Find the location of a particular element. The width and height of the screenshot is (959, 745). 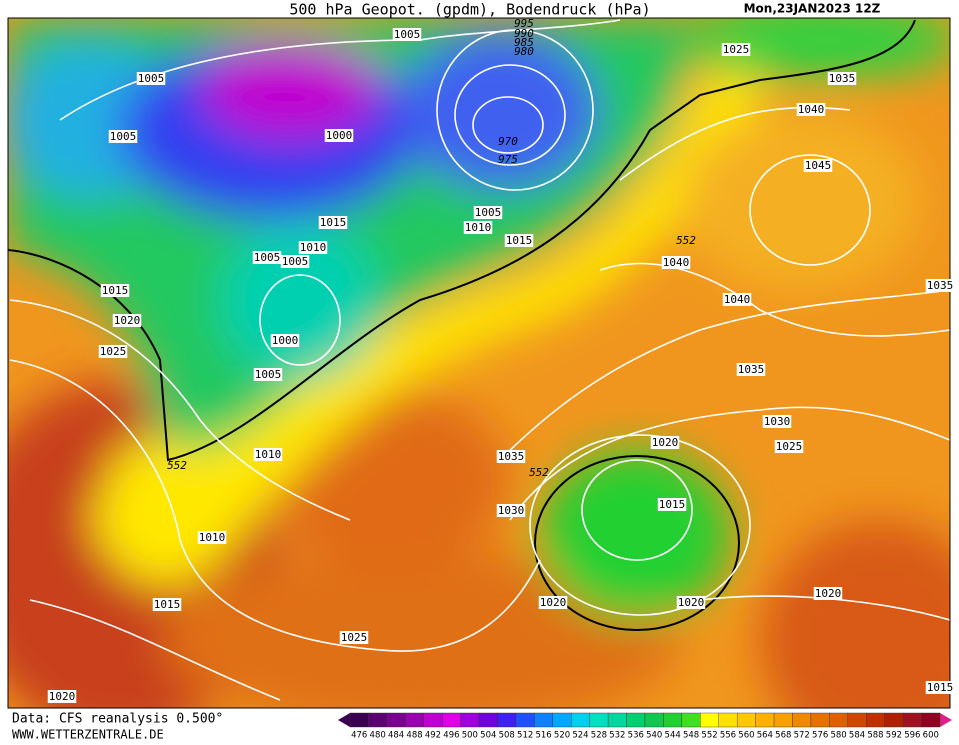

scale-label: 528 is located at coordinates (599, 736).